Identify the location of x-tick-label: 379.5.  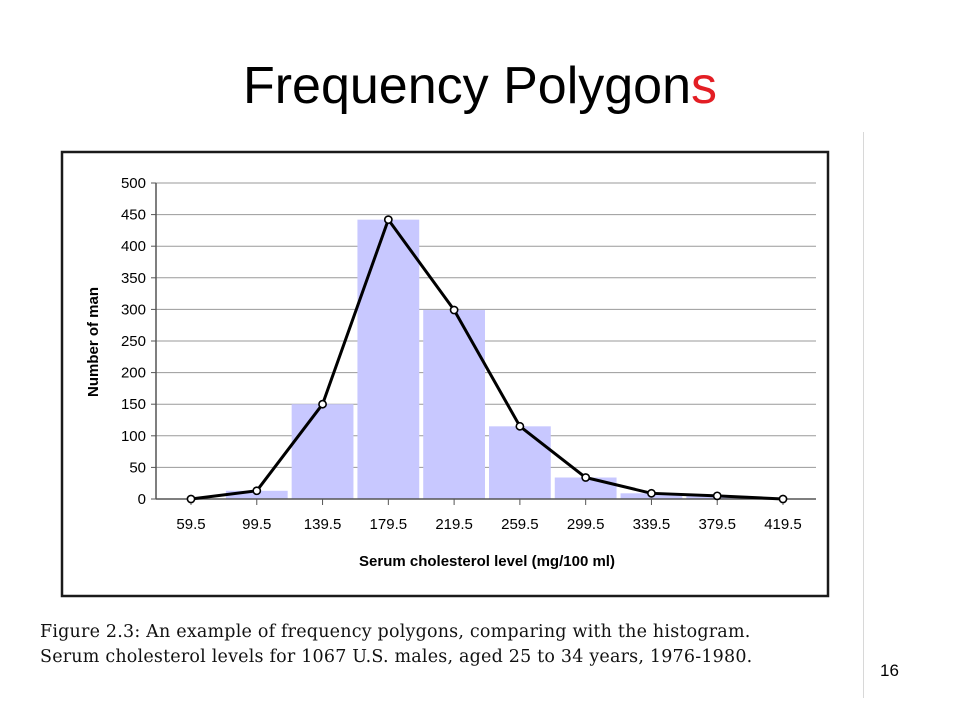
(717, 524).